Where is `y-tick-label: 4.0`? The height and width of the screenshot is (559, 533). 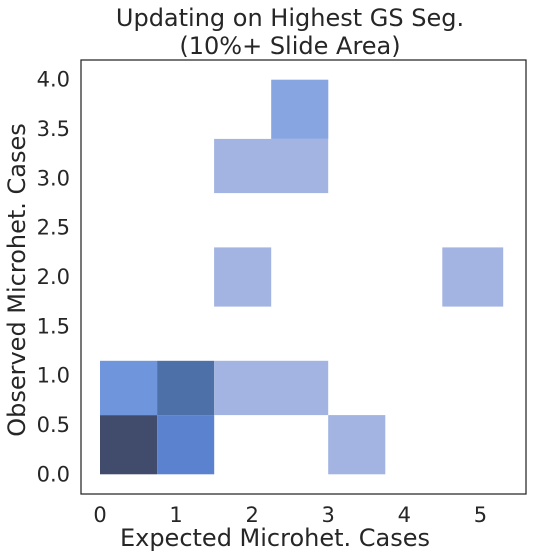
y-tick-label: 4.0 is located at coordinates (53, 80).